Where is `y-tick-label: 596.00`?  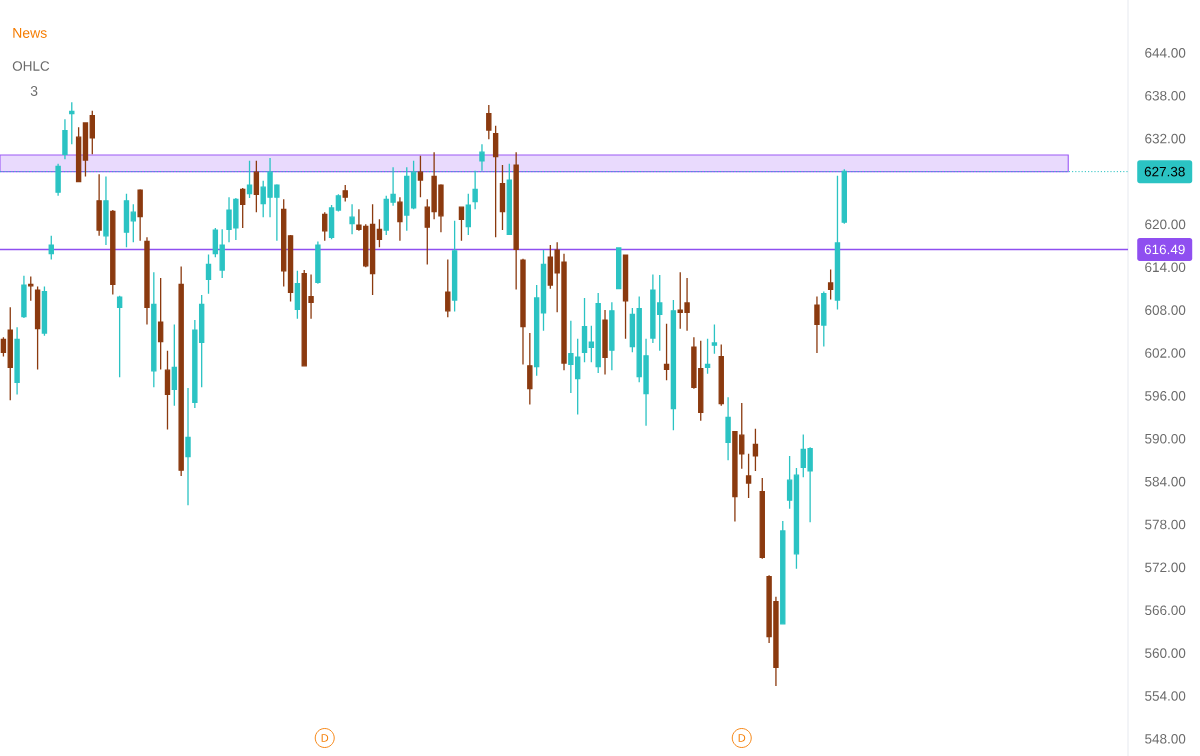
y-tick-label: 596.00 is located at coordinates (1165, 396).